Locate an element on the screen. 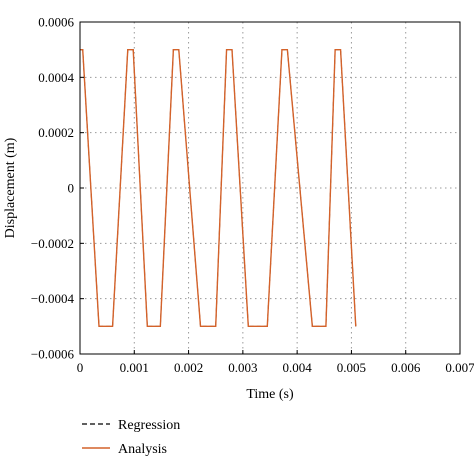  legend-label-analysis: Analysis is located at coordinates (142, 449).